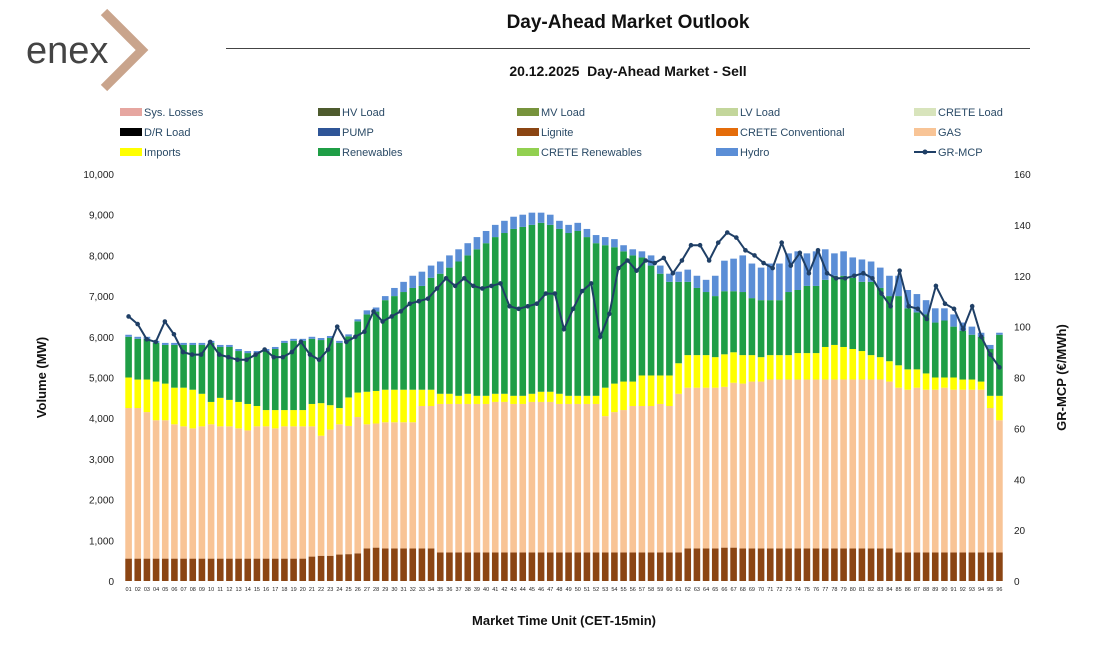 Image resolution: width=1109 pixels, height=646 pixels. What do you see at coordinates (532, 590) in the screenshot?
I see `x-tick-label: 45` at bounding box center [532, 590].